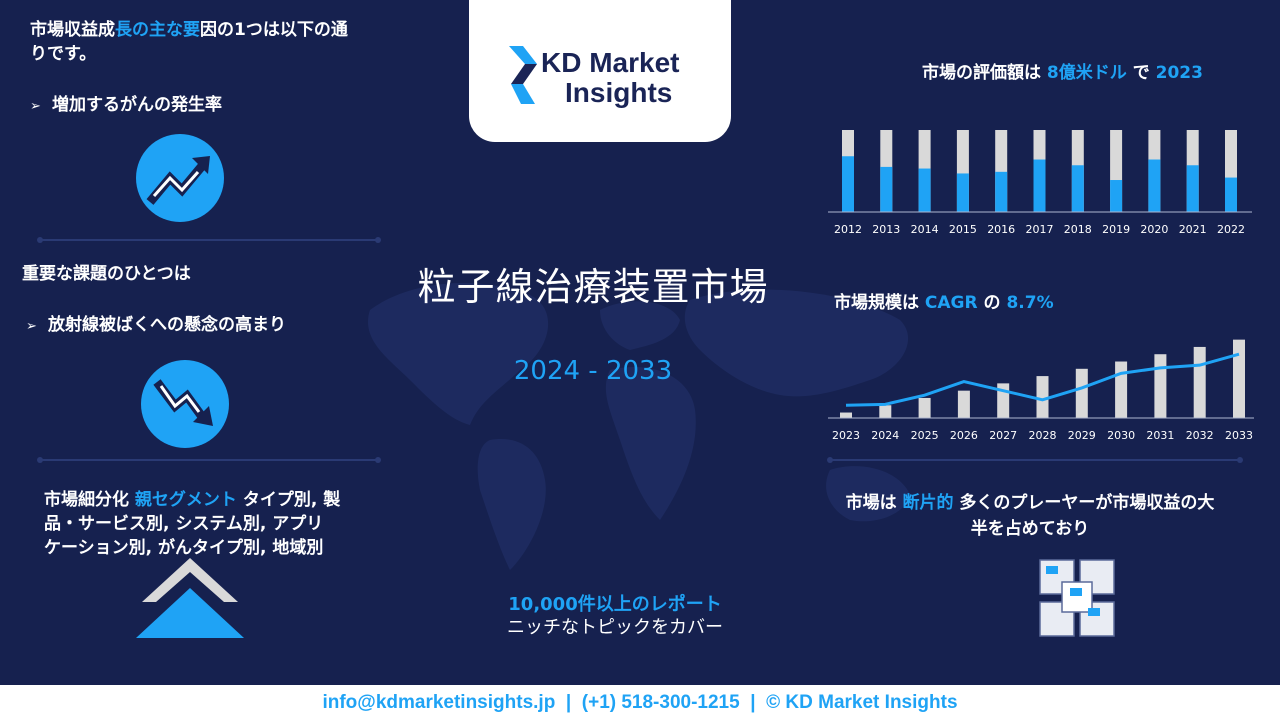 The height and width of the screenshot is (720, 1280). Describe the element at coordinates (137, 105) in the screenshot. I see `driver-bullet-text: 増加するがんの発生率` at that location.